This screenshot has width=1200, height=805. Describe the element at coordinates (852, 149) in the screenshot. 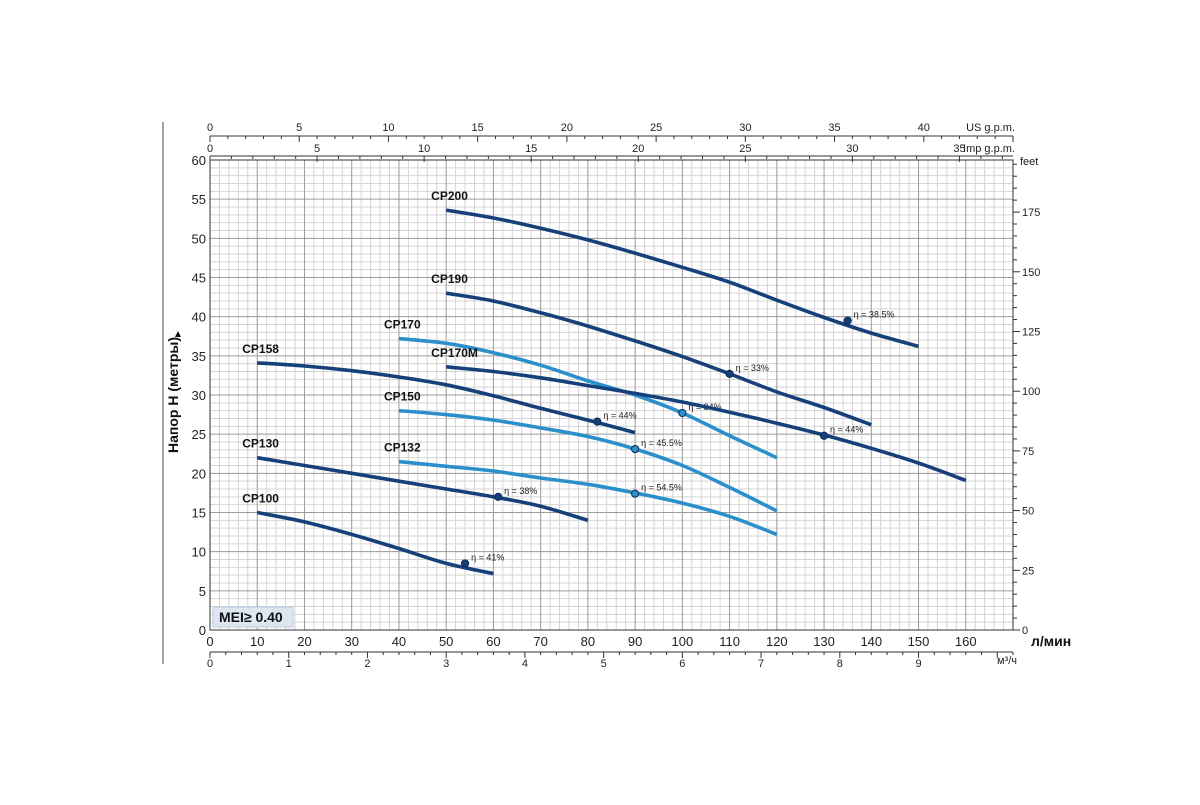

I see `imp-gpm-tick-label: 30` at that location.